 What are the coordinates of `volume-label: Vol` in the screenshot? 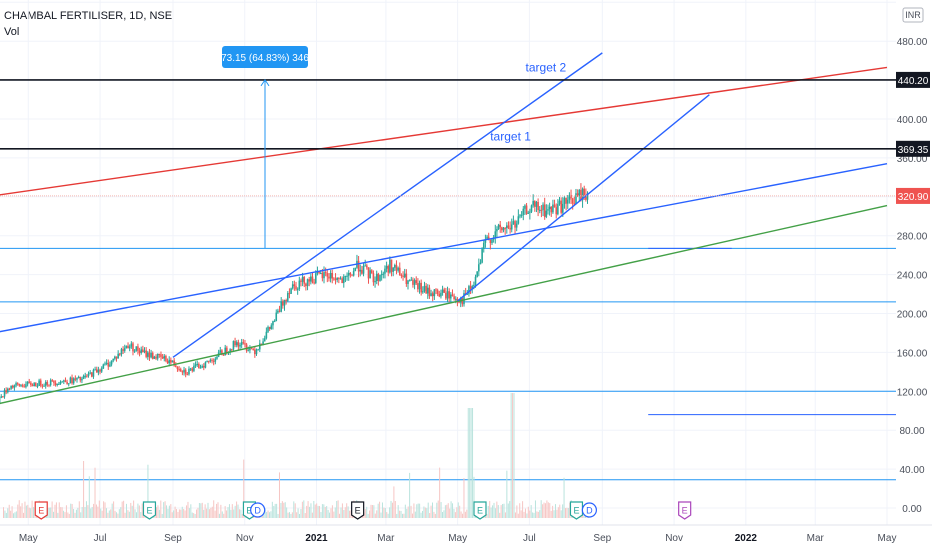 It's located at (12, 32).